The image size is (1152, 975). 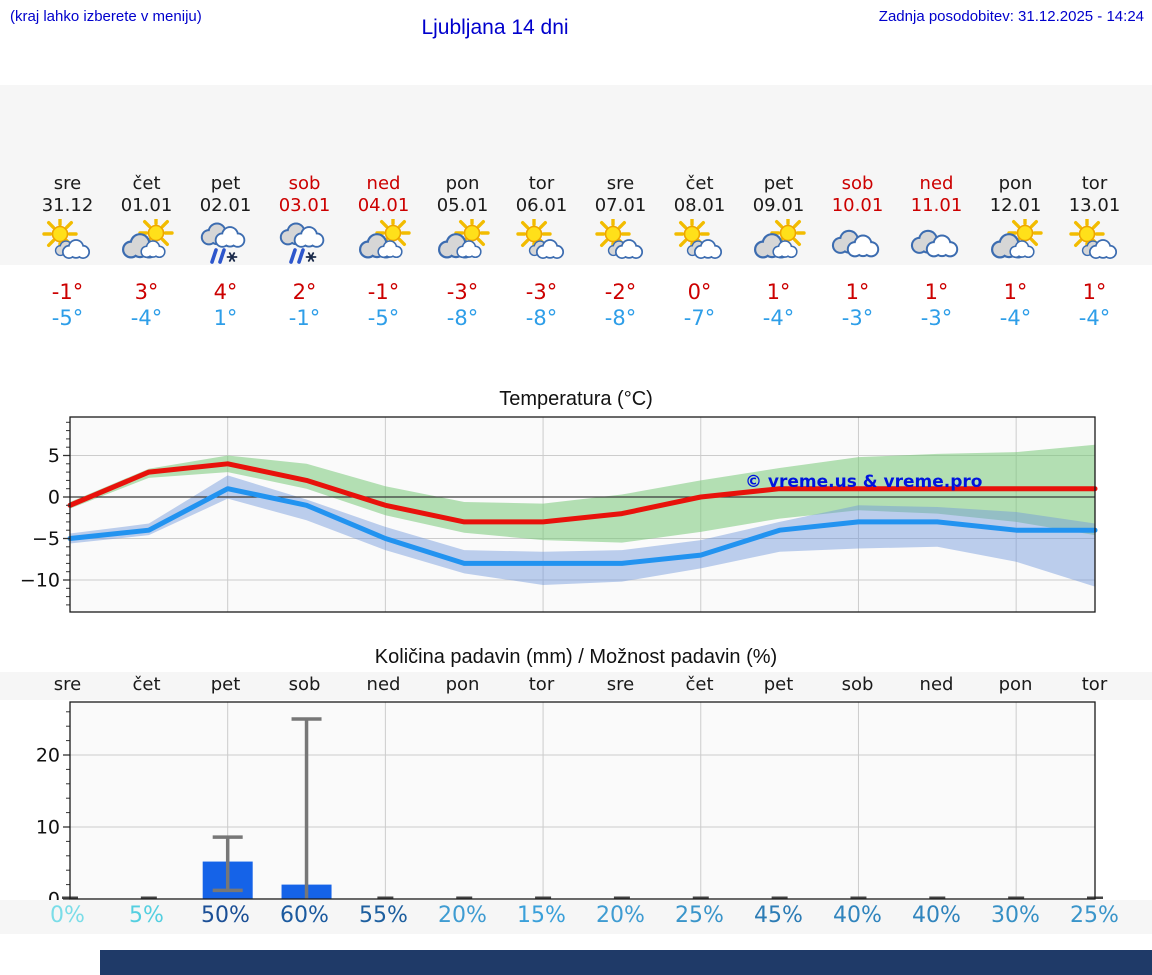 What do you see at coordinates (383, 183) in the screenshot?
I see `day-name: ned` at bounding box center [383, 183].